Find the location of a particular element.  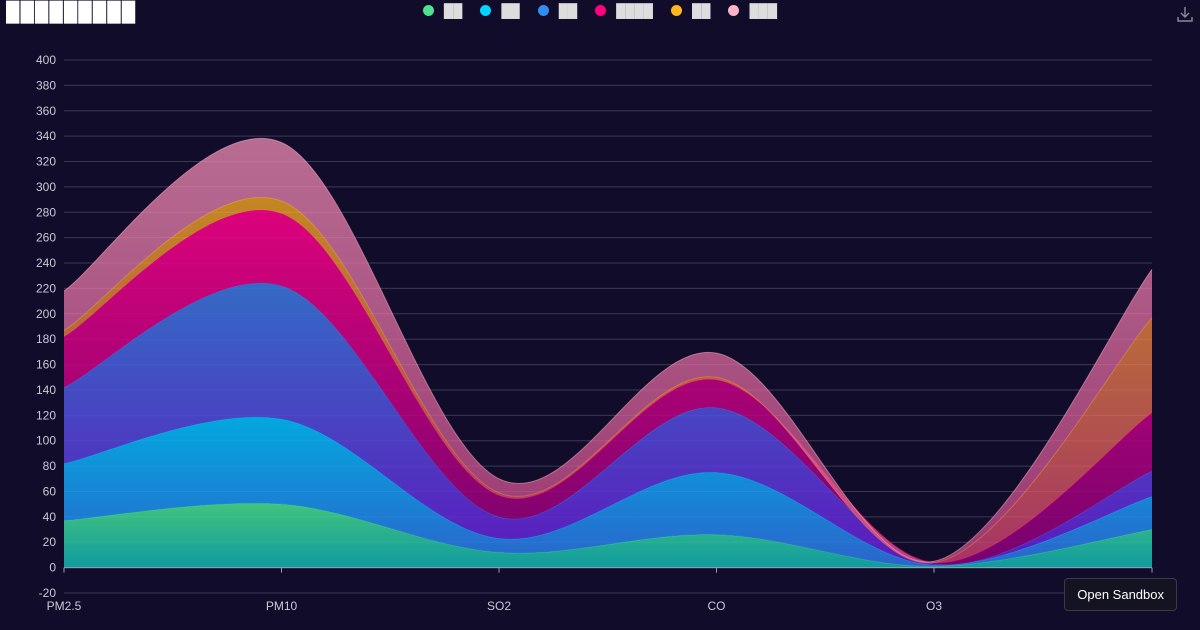

x-tick-label: SO2 is located at coordinates (499, 606).